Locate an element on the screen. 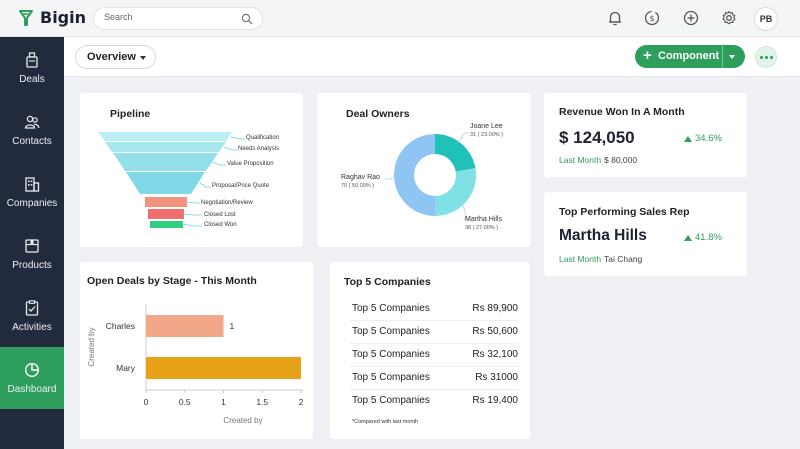  search-box is located at coordinates (178, 18).